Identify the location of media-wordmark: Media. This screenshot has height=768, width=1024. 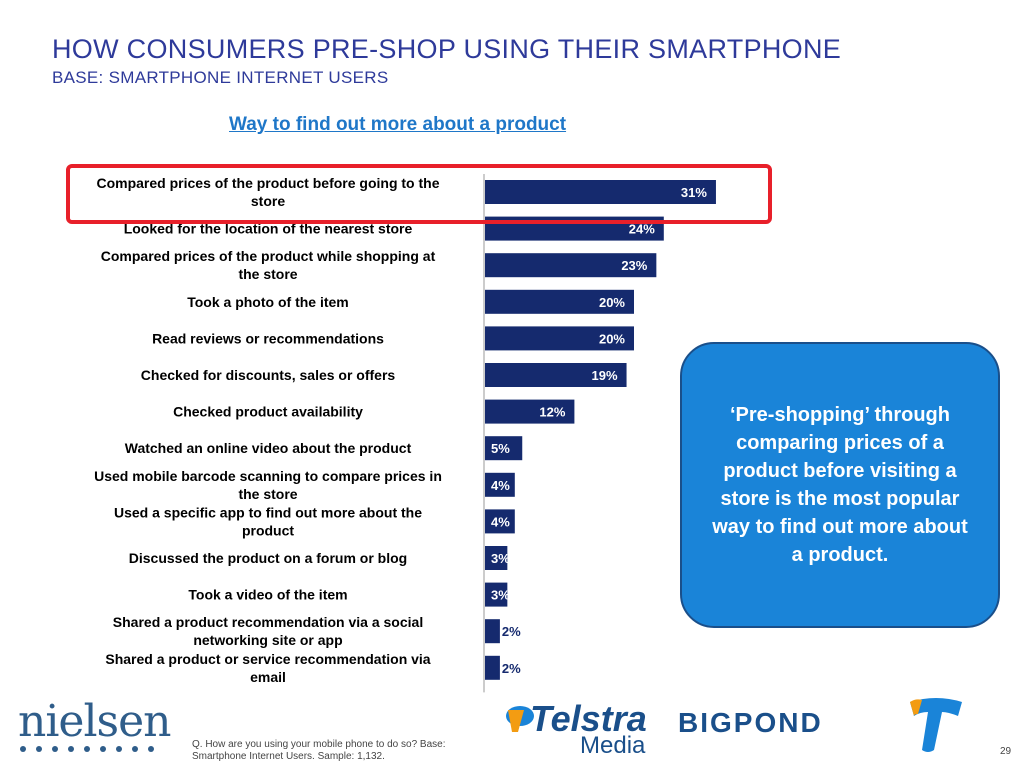
(613, 744).